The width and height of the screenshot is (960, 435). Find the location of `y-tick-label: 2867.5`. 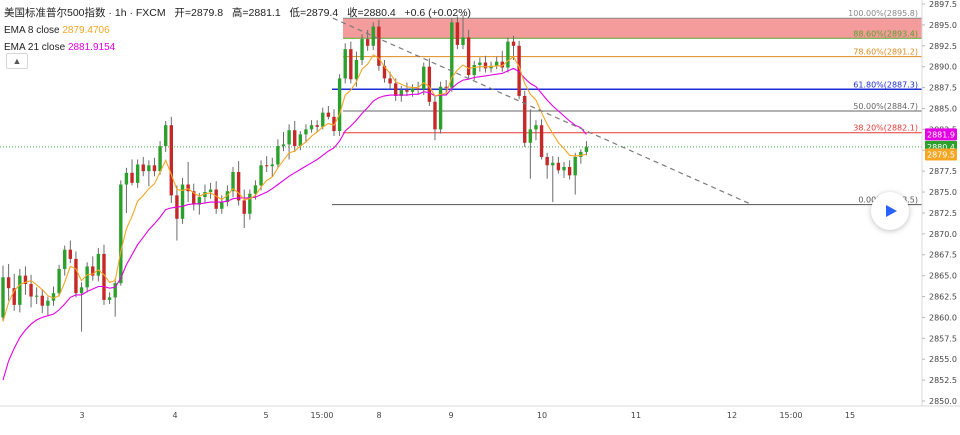

y-tick-label: 2867.5 is located at coordinates (943, 255).